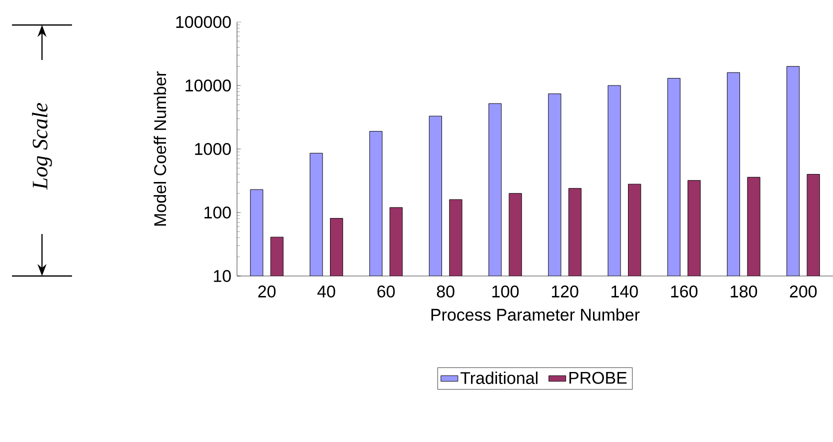 The image size is (833, 442). Describe the element at coordinates (208, 86) in the screenshot. I see `y-tick-label: 10000` at that location.